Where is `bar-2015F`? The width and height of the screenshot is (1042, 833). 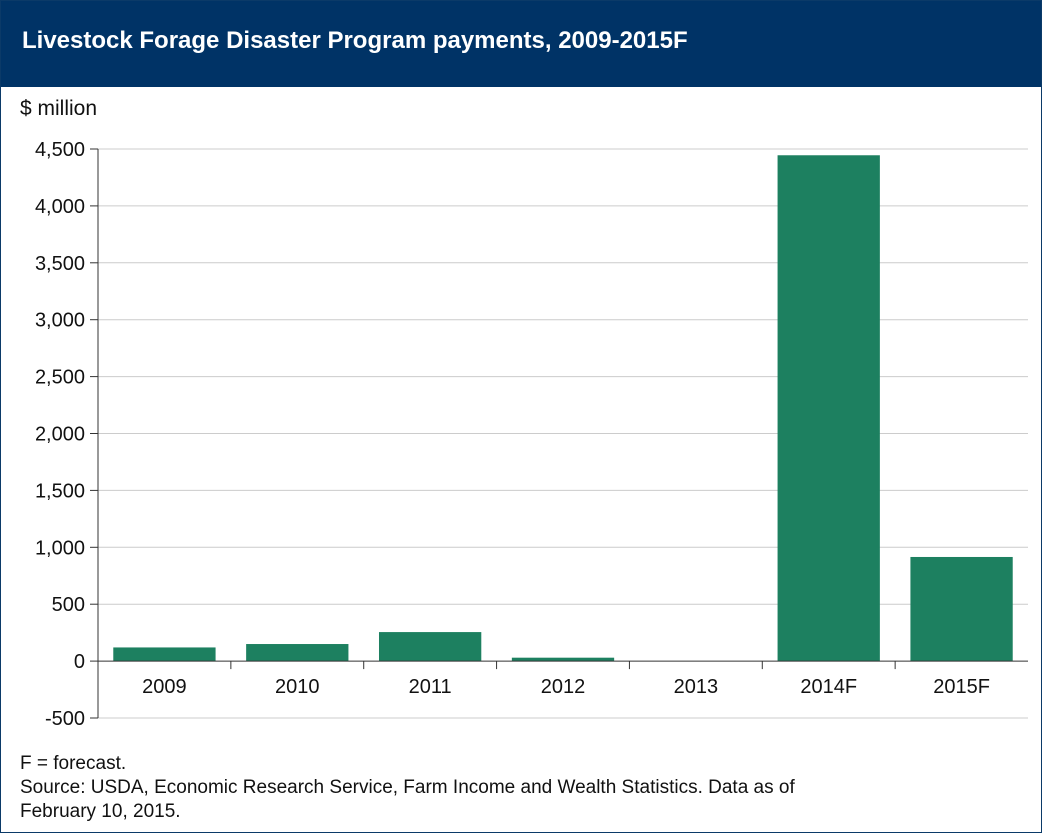
bar-2015F is located at coordinates (961, 609).